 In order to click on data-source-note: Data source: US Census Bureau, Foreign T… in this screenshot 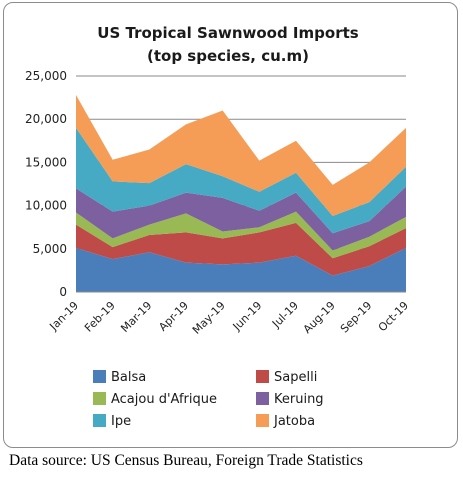, I will do `click(186, 460)`.